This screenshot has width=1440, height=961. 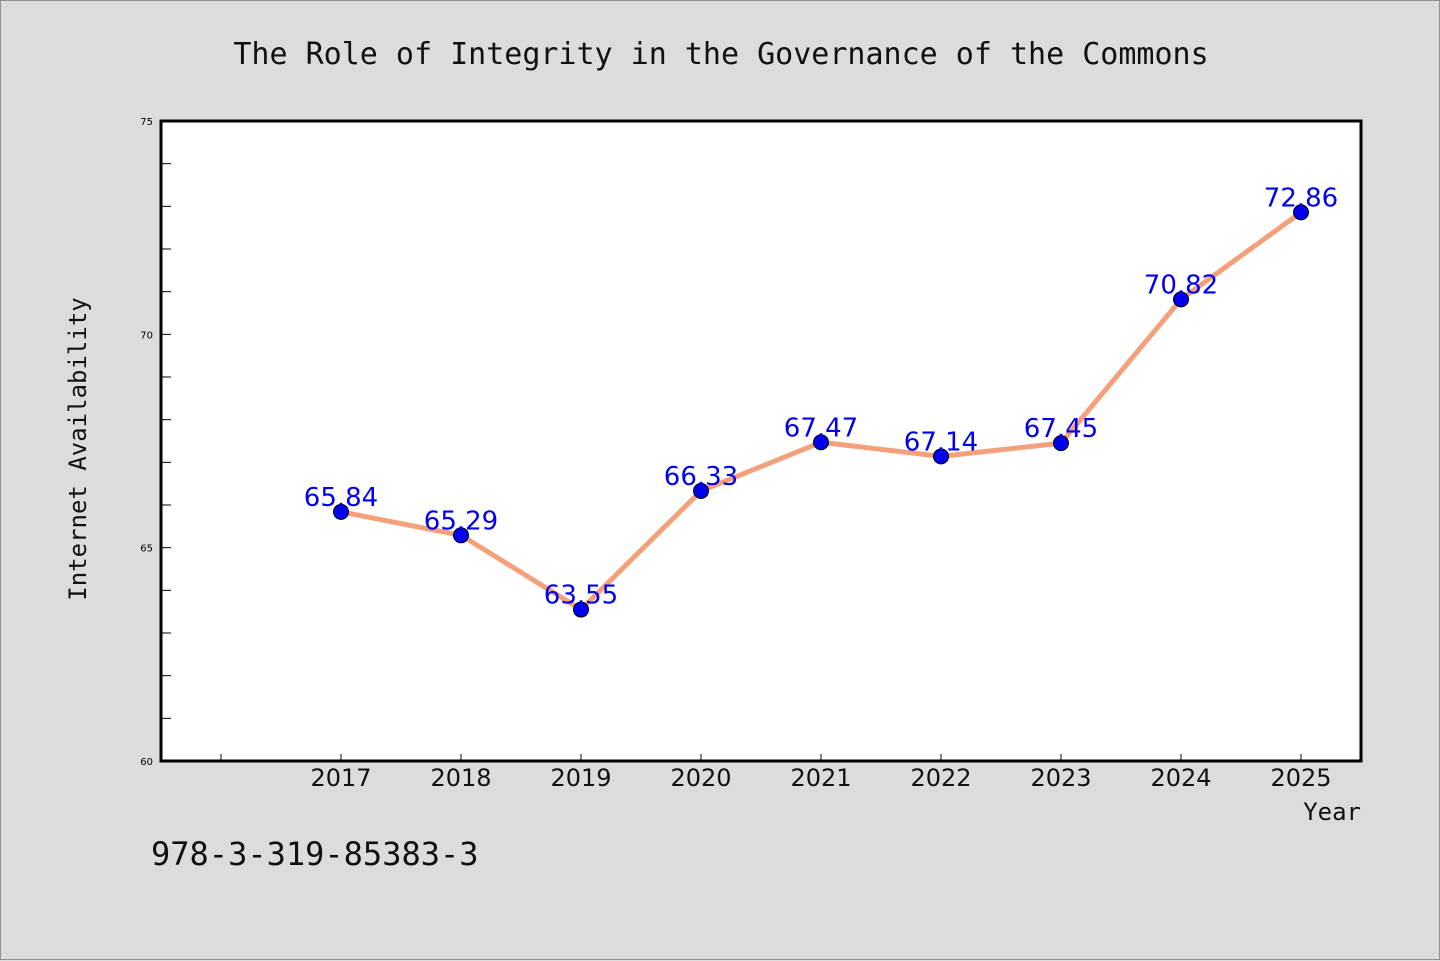 I want to click on data-label: 67.14, so click(x=941, y=442).